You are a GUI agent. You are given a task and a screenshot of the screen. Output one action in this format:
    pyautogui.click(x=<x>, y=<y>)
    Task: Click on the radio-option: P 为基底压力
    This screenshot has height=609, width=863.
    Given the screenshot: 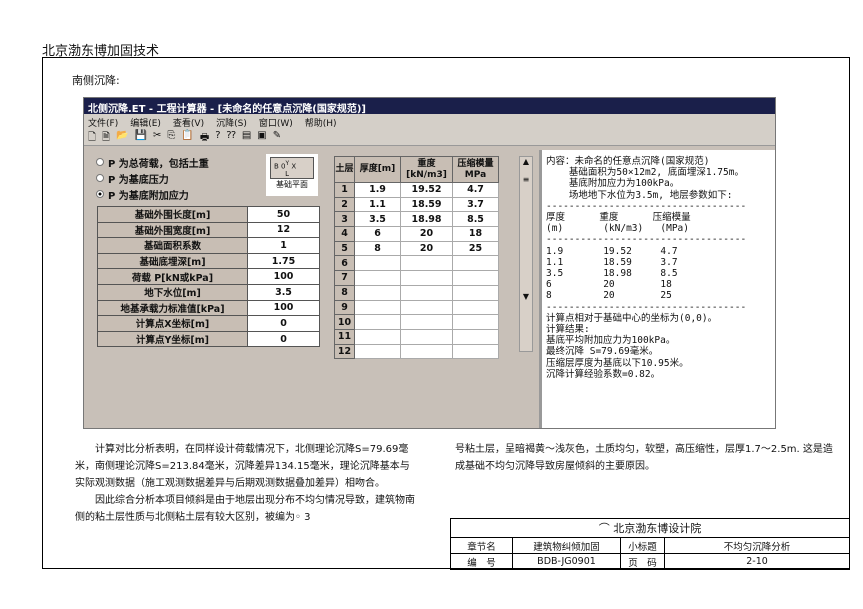 What is the action you would take?
    pyautogui.click(x=152, y=178)
    